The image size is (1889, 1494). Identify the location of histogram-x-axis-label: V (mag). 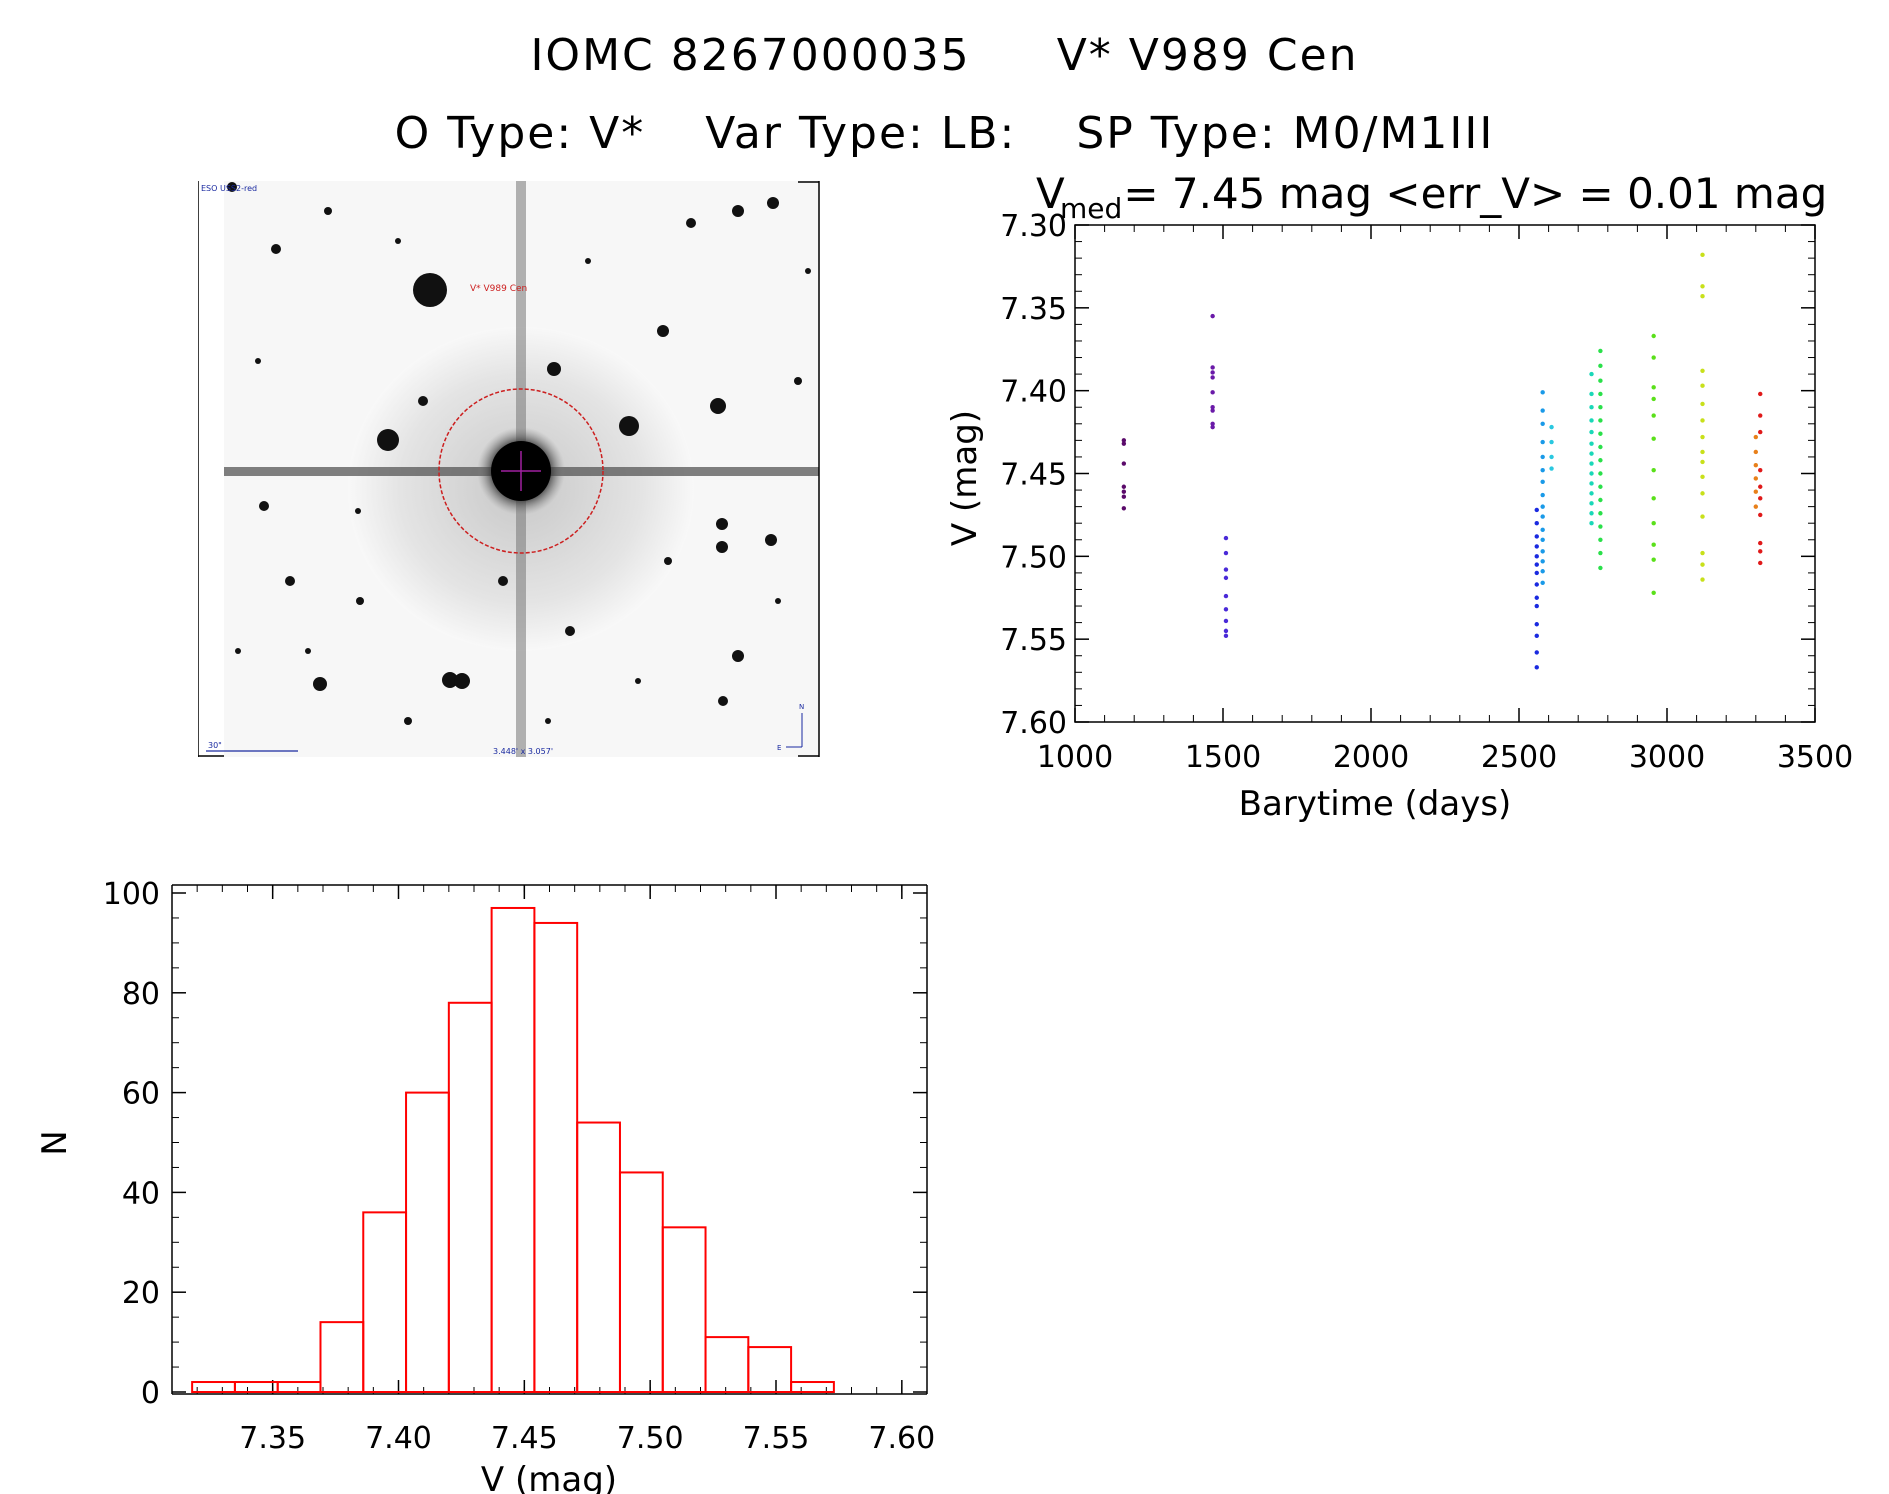
(549, 1477).